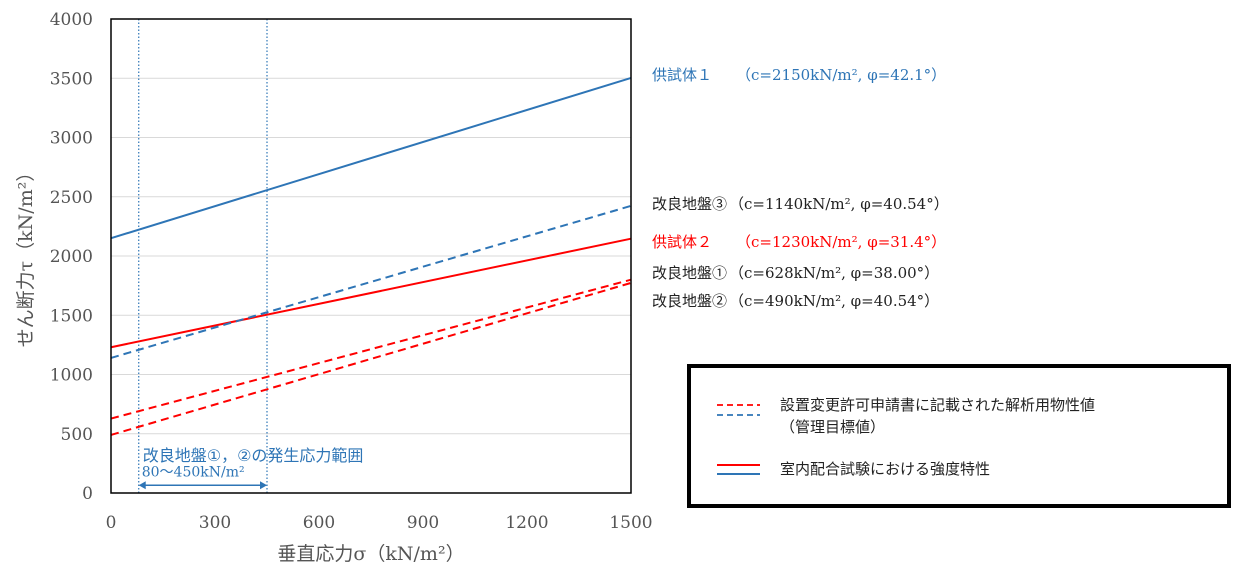  What do you see at coordinates (839, 204) in the screenshot?
I see `series-params: （c=1140kN/m², φ=40.54°）` at bounding box center [839, 204].